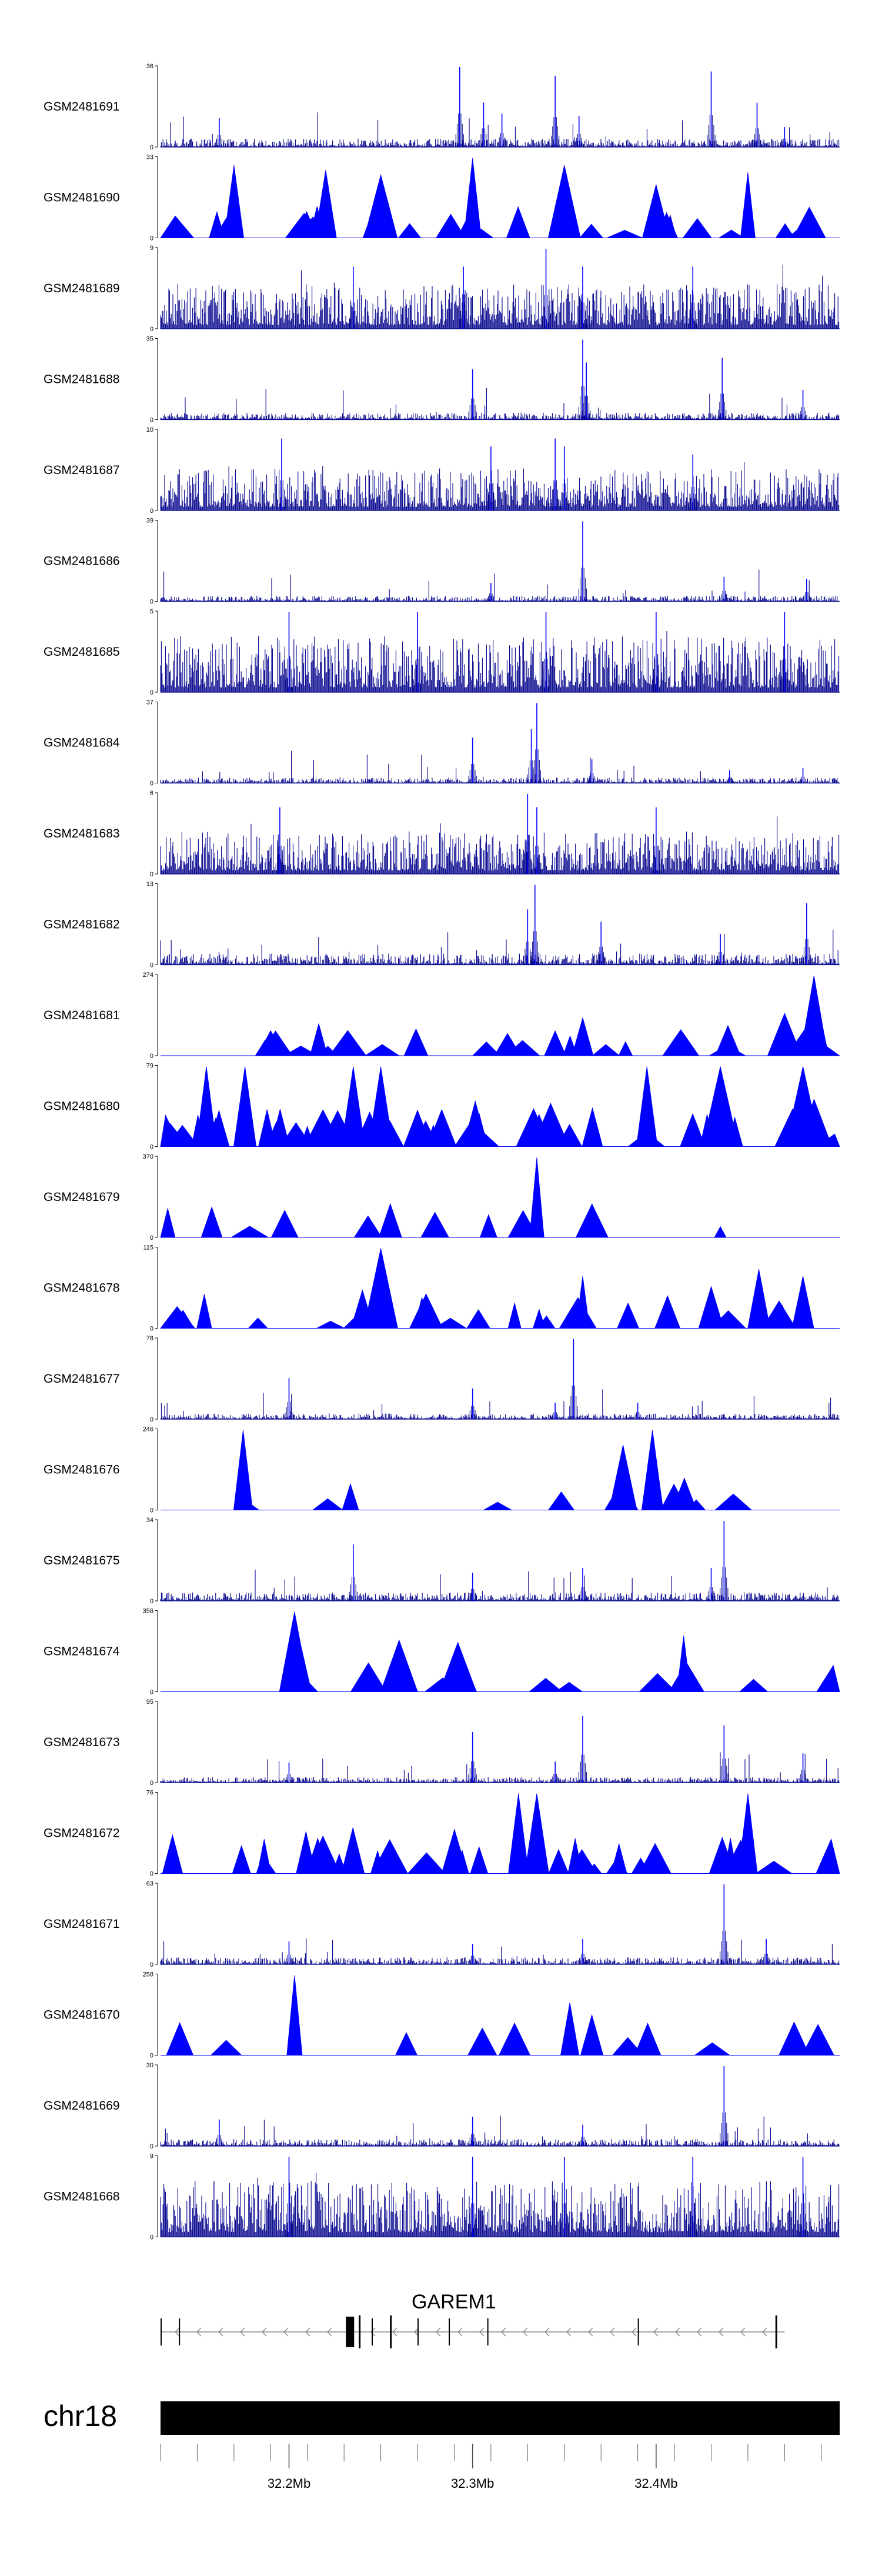  Describe the element at coordinates (454, 2302) in the screenshot. I see `gene-name-label: GAREM1` at that location.